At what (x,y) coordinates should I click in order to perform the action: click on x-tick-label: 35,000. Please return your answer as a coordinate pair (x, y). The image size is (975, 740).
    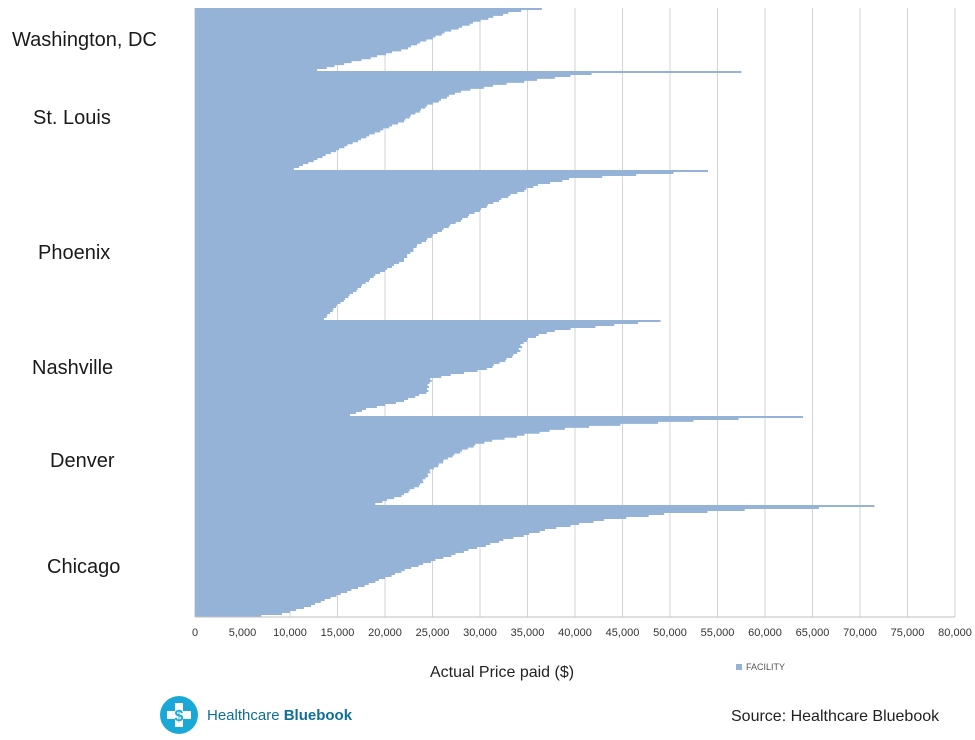
    Looking at the image, I should click on (528, 633).